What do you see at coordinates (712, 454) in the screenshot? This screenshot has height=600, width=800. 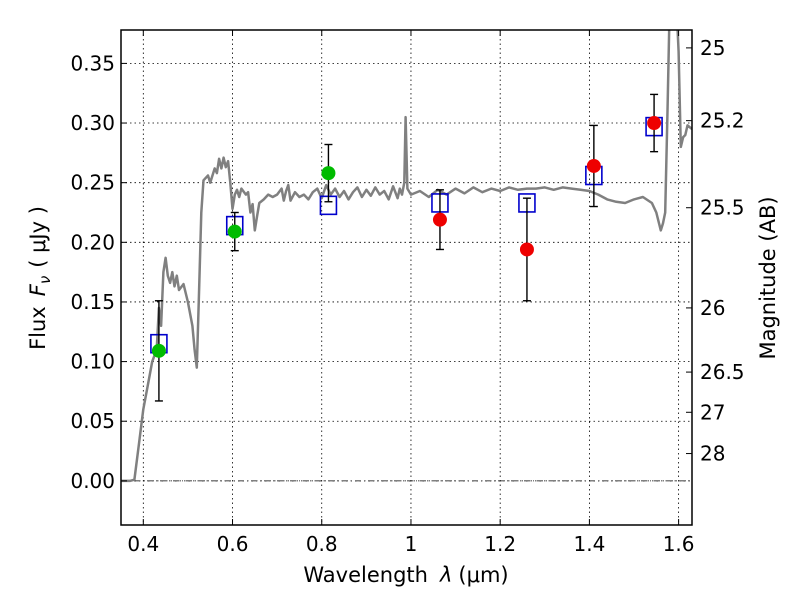 I see `mag-tick-label: 28` at bounding box center [712, 454].